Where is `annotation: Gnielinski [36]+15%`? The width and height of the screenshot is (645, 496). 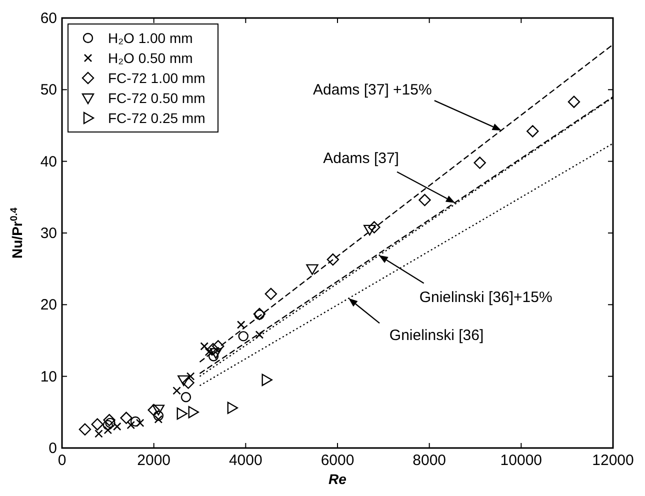
annotation: Gnielinski [36]+15% is located at coordinates (485, 297).